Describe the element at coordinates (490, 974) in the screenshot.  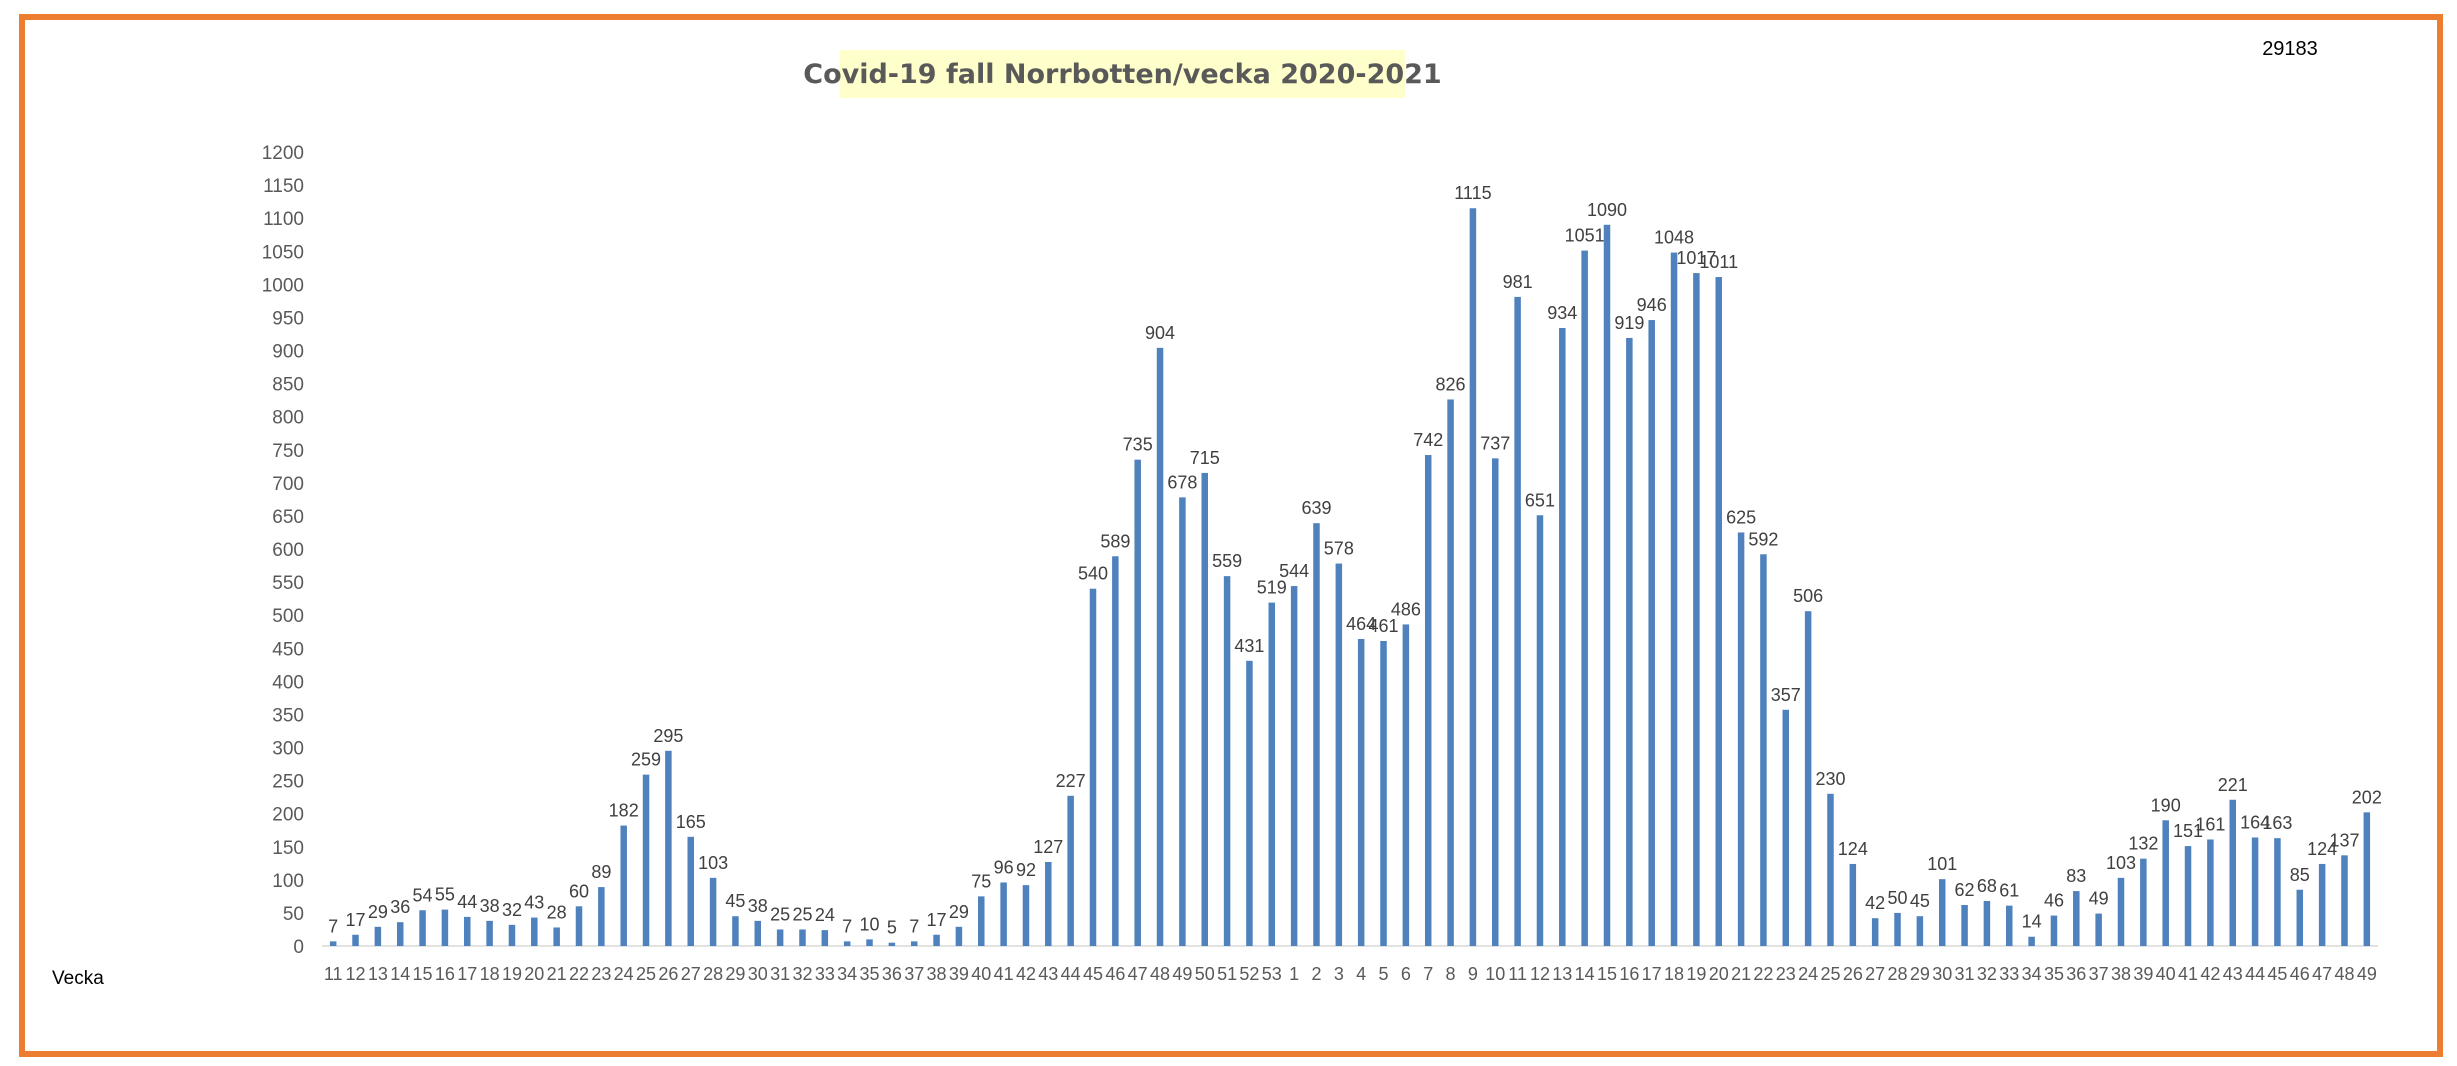
I see `x-tick-label: 18` at that location.